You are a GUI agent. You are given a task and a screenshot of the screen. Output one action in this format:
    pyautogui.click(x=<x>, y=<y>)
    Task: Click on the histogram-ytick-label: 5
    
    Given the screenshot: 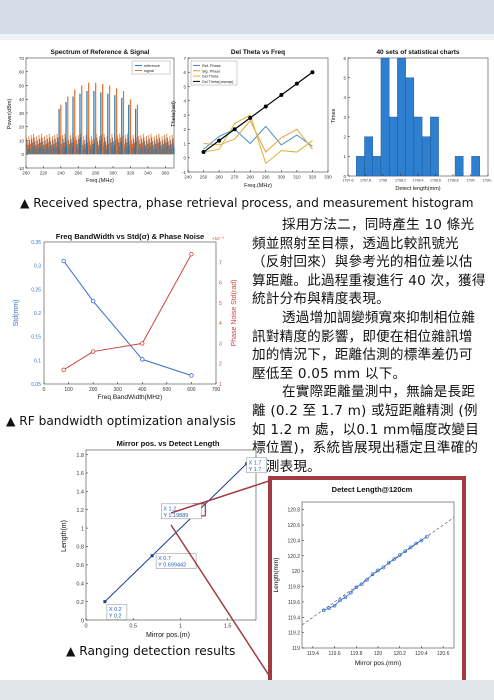 What is the action you would take?
    pyautogui.click(x=344, y=77)
    